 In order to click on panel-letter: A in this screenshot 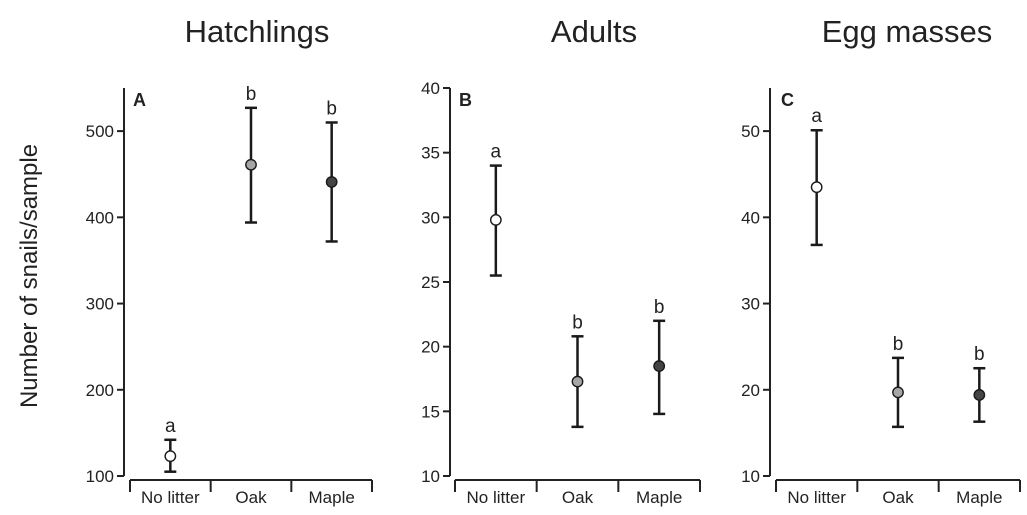, I will do `click(139, 100)`.